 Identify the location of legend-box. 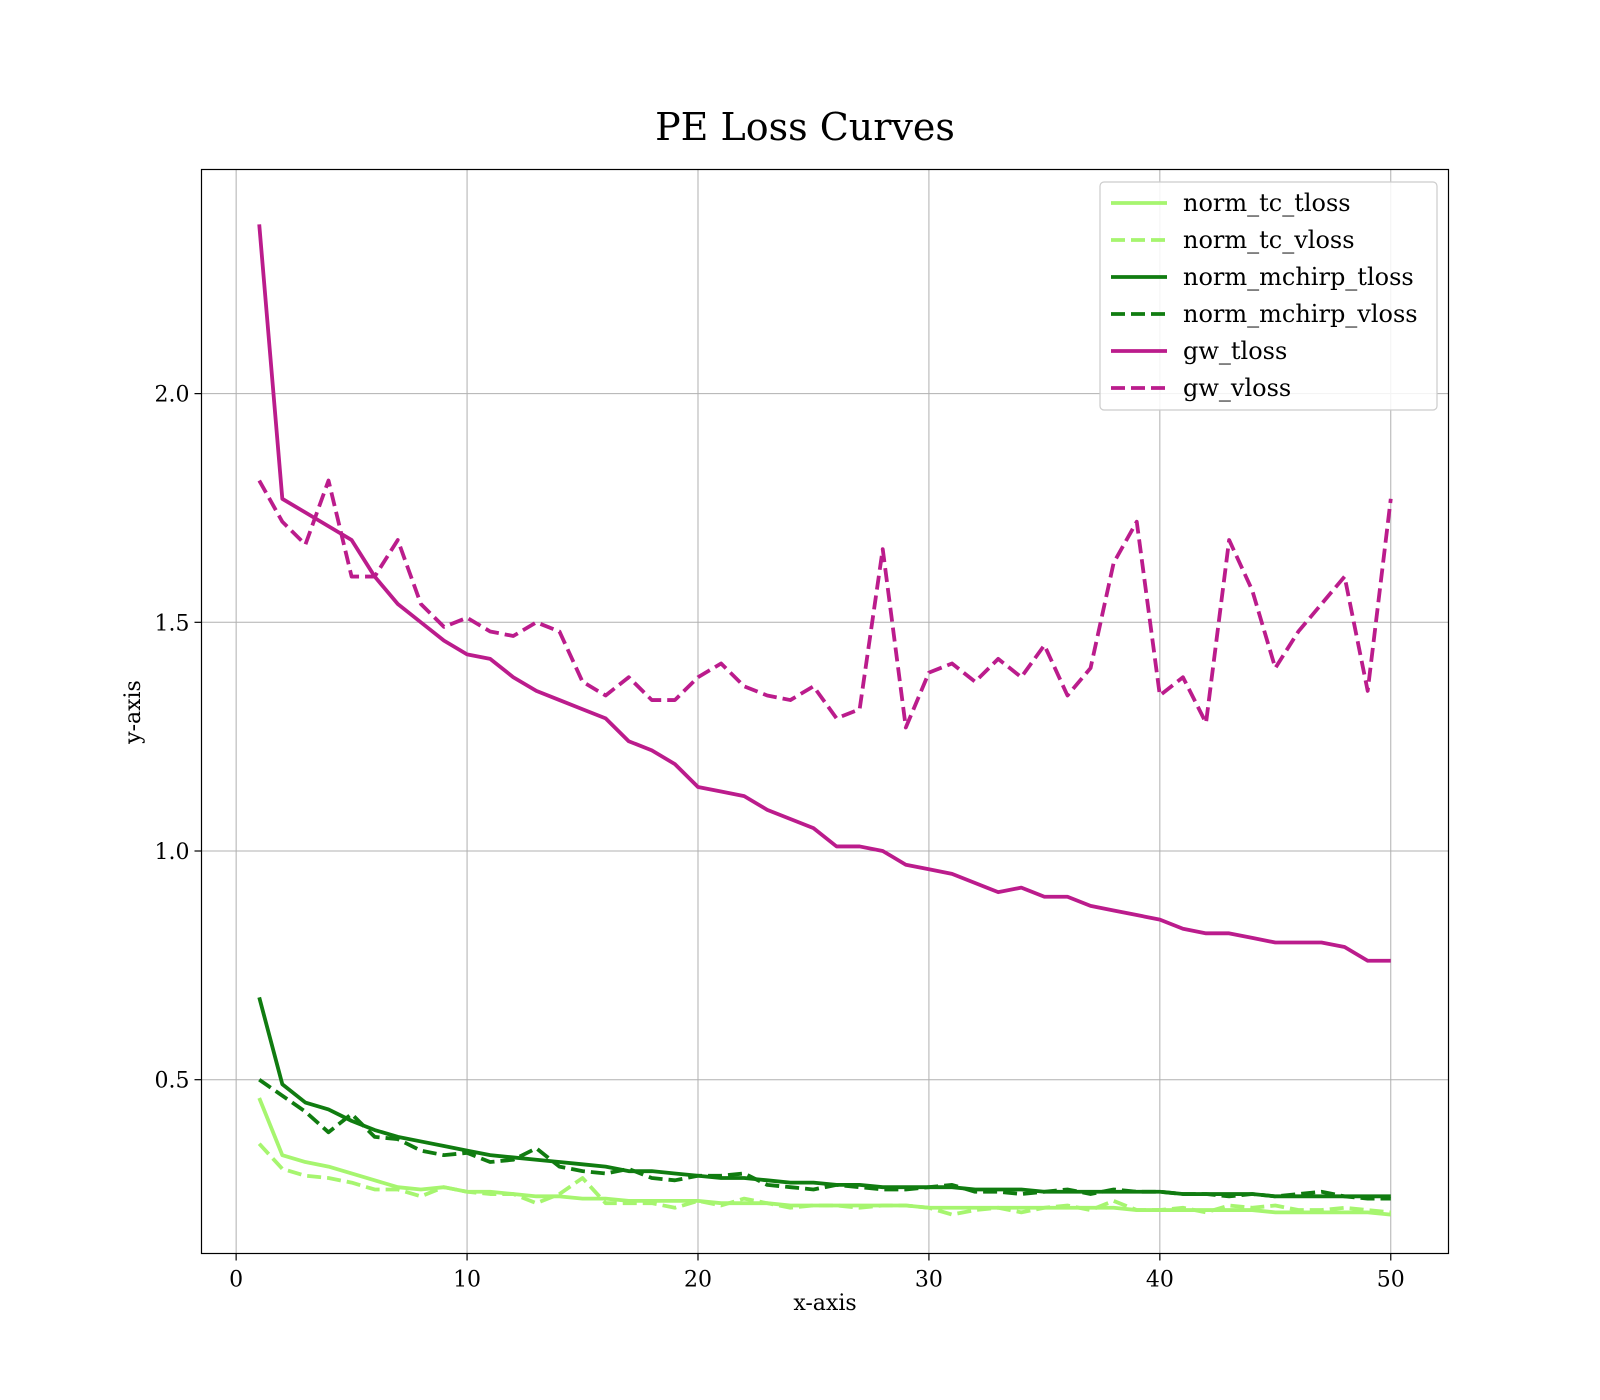
(1268, 296).